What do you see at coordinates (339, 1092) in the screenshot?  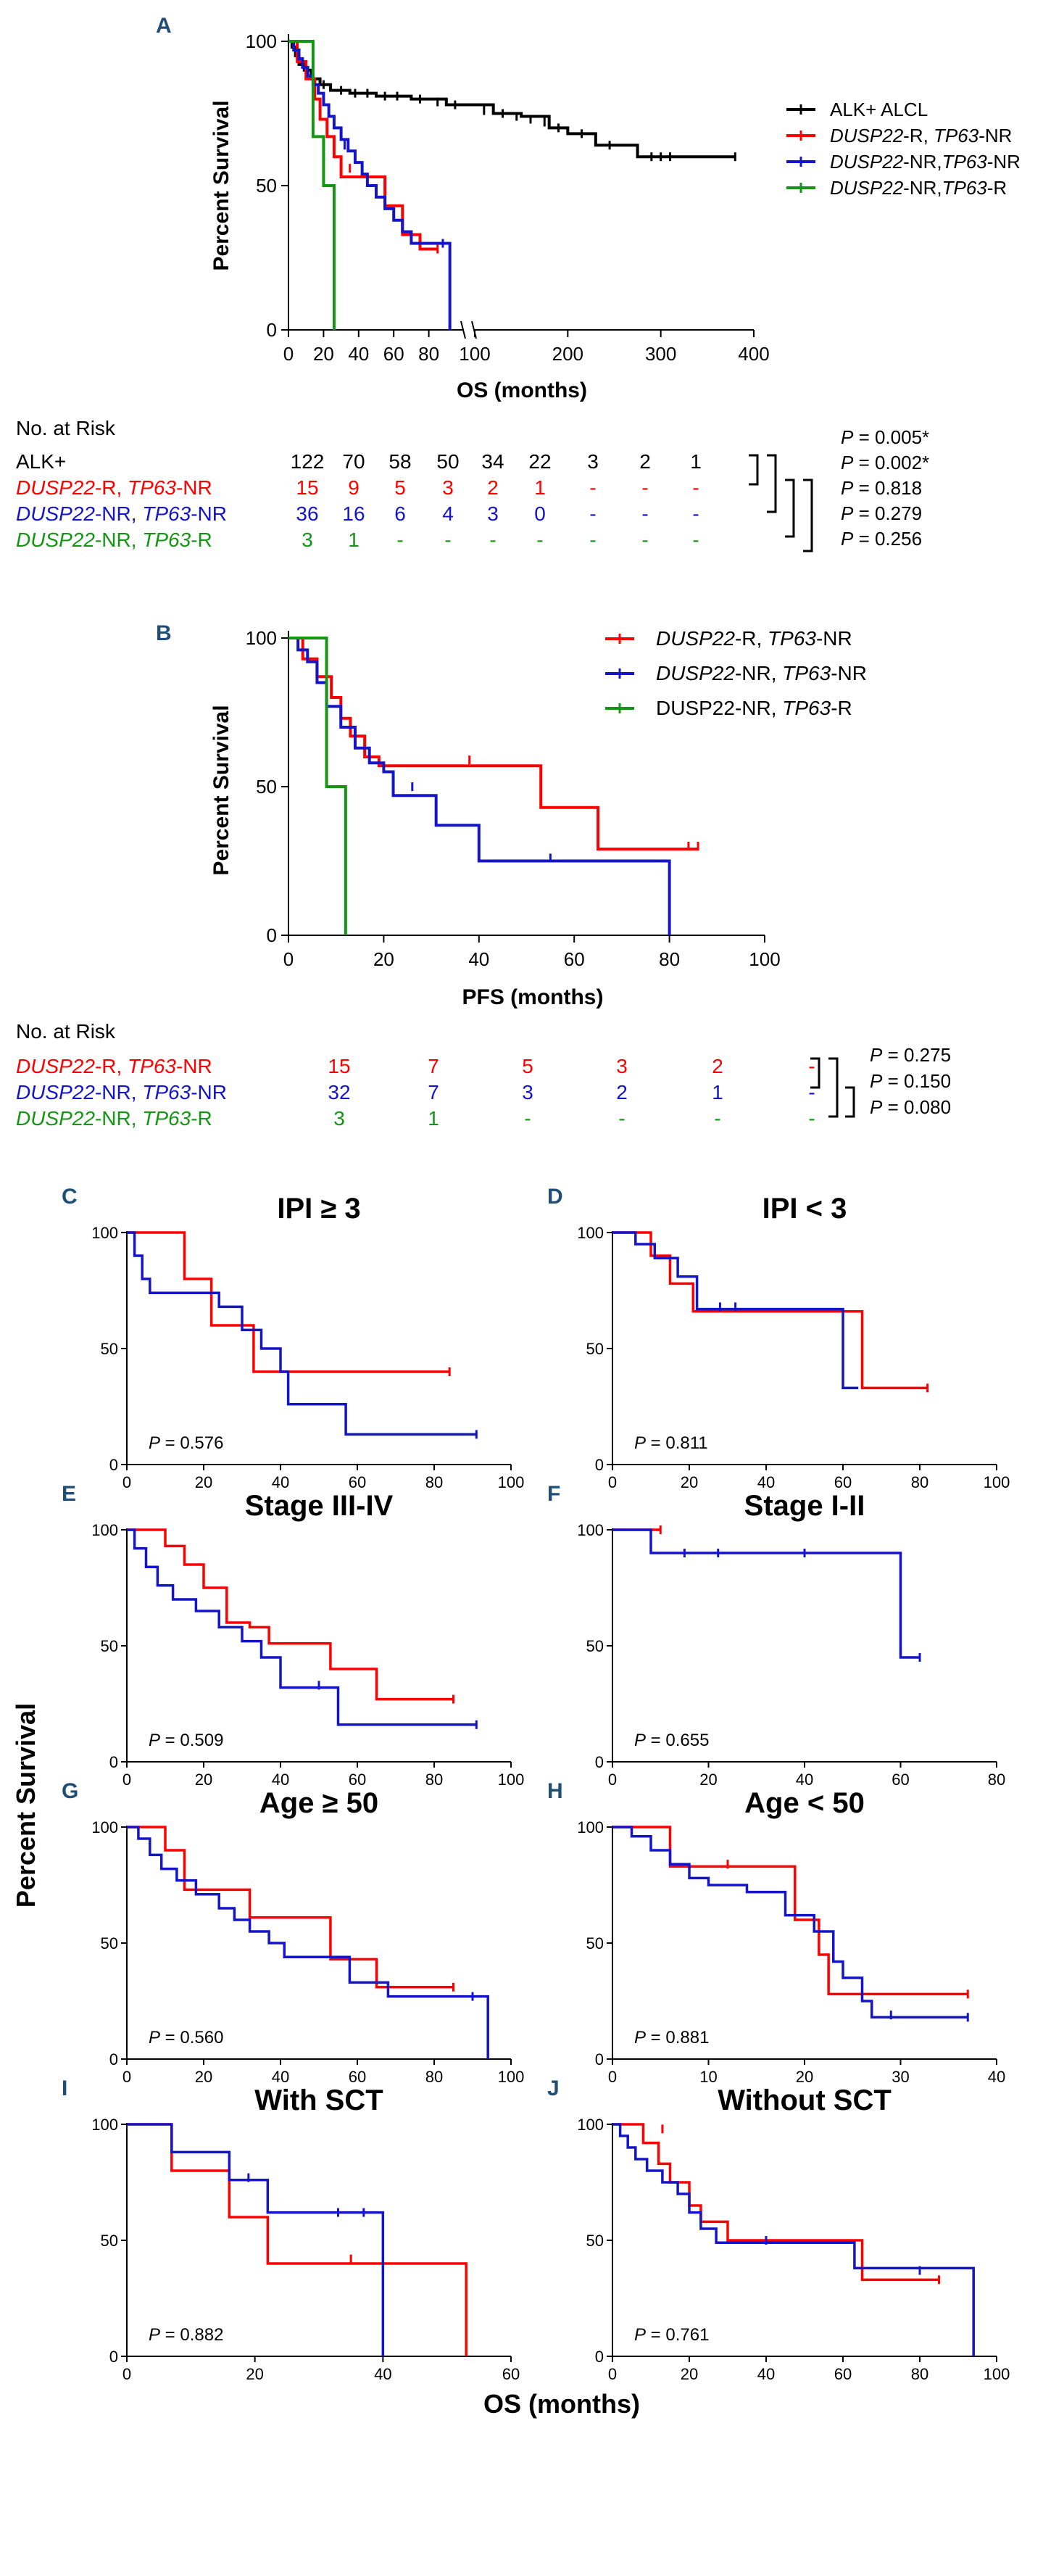 I see `risk-value: 32` at bounding box center [339, 1092].